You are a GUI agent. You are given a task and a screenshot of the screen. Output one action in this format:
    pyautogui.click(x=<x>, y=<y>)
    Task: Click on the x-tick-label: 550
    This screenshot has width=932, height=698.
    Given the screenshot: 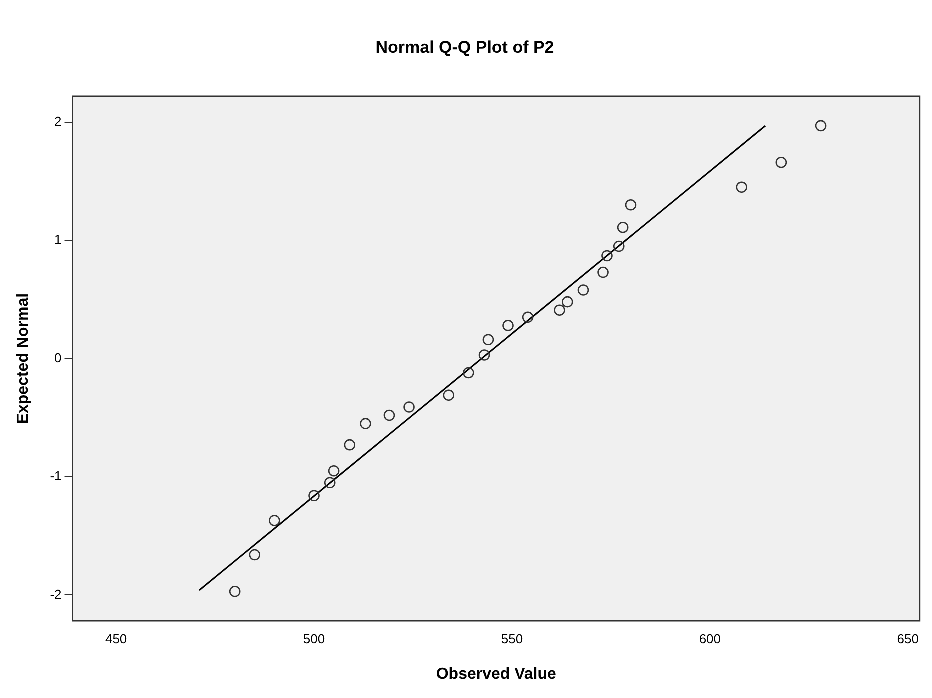 What is the action you would take?
    pyautogui.click(x=512, y=639)
    